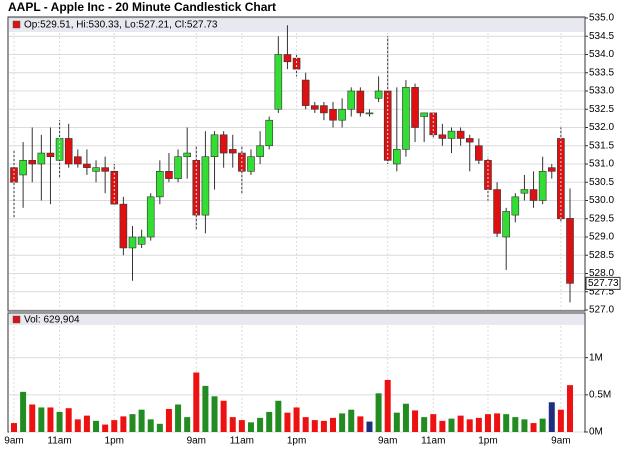 The image size is (640, 468). Describe the element at coordinates (16, 319) in the screenshot. I see `volume-icon` at that location.